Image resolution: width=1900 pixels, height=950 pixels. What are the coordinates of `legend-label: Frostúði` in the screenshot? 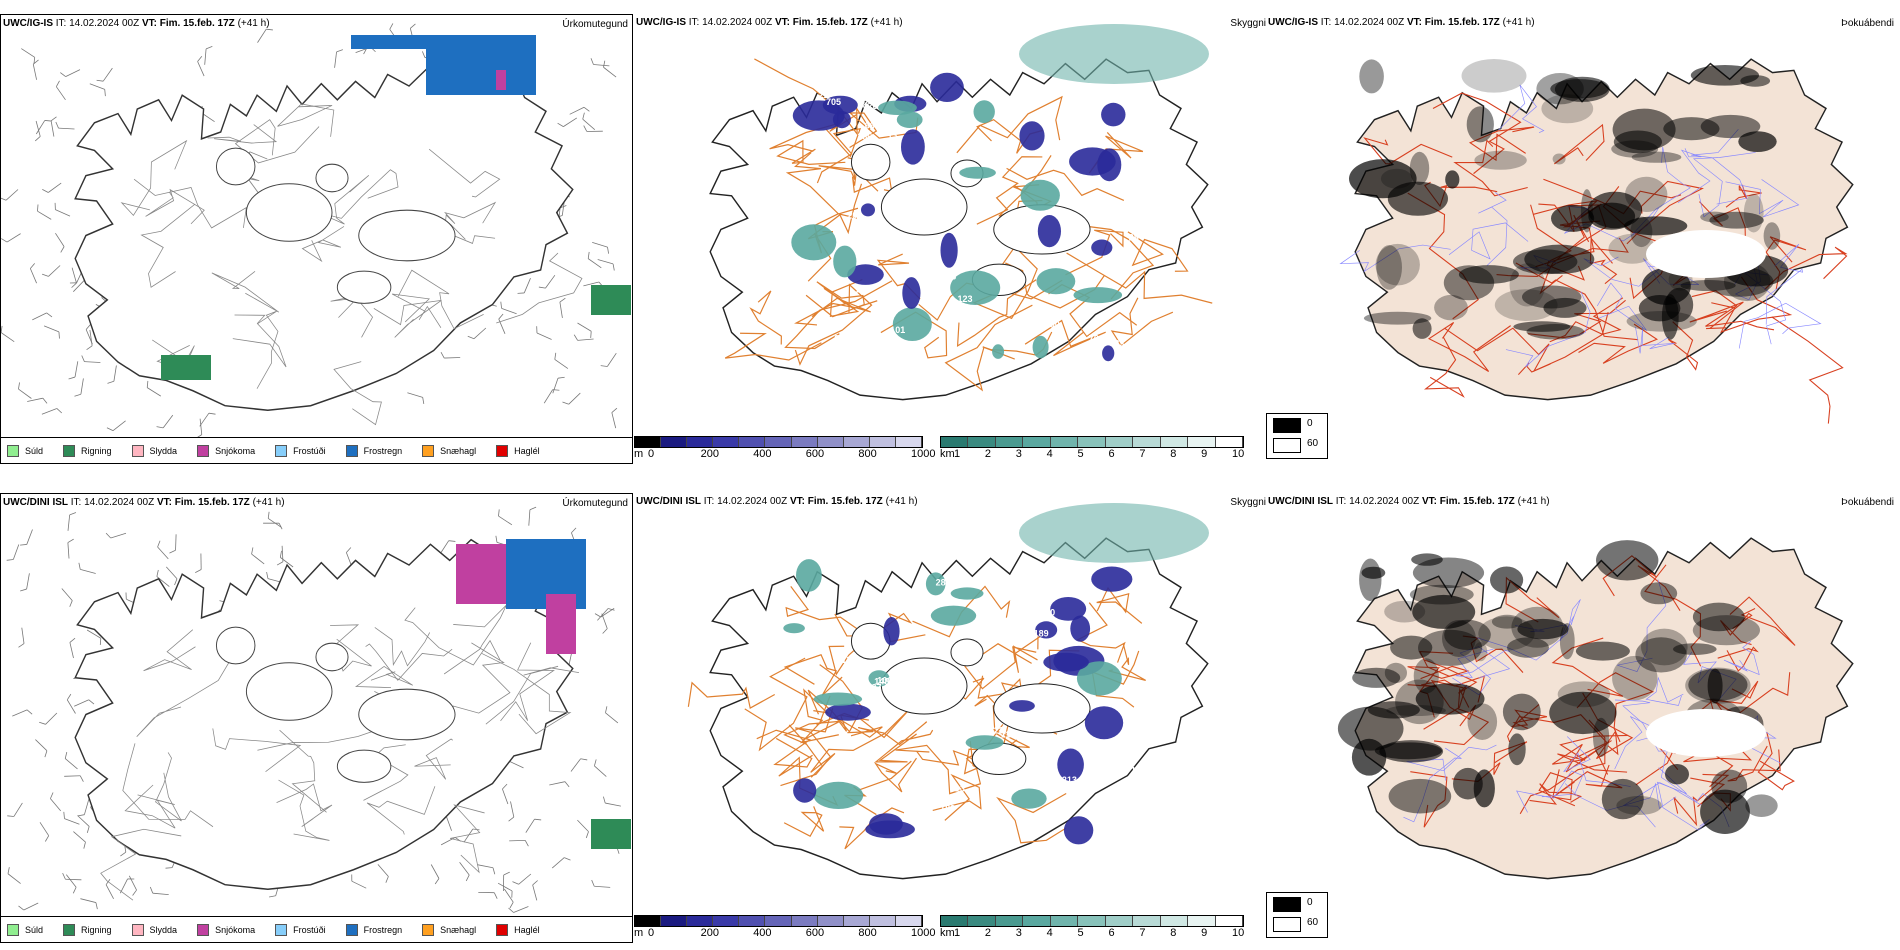 It's located at (309, 929).